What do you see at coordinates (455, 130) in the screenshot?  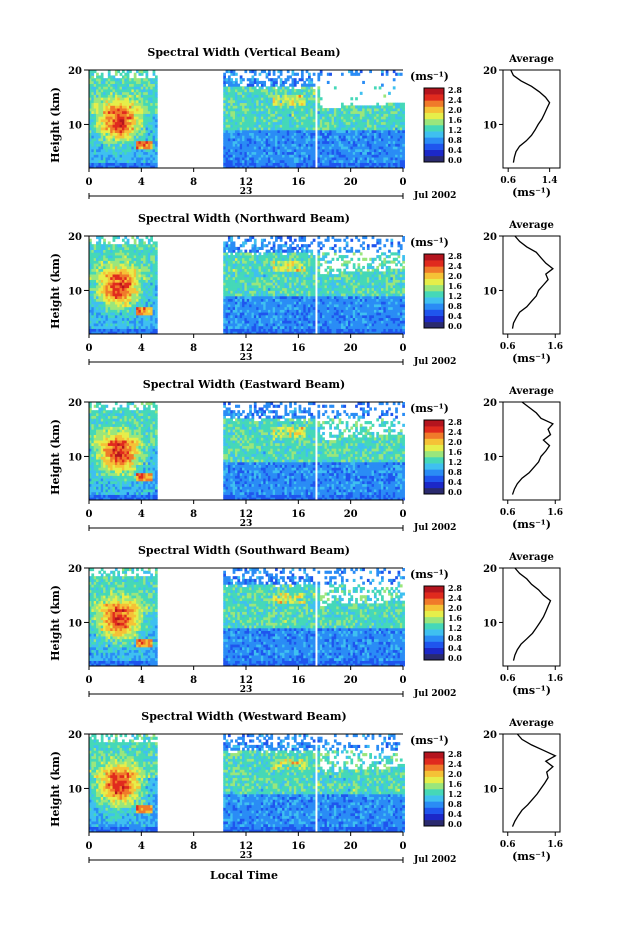 I see `colorbar-tick-label: 1.2` at bounding box center [455, 130].